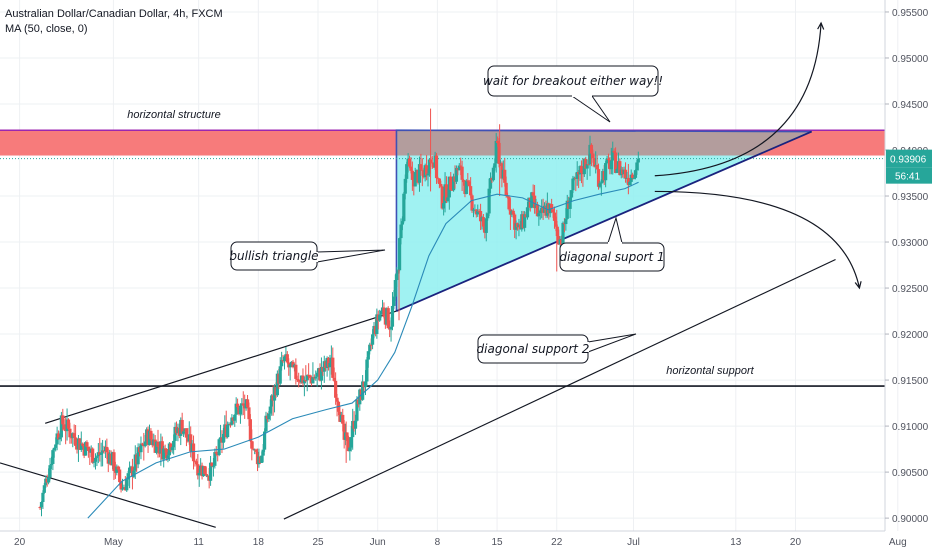  Describe the element at coordinates (738, 99) in the screenshot. I see `projection-arrow-up` at that location.